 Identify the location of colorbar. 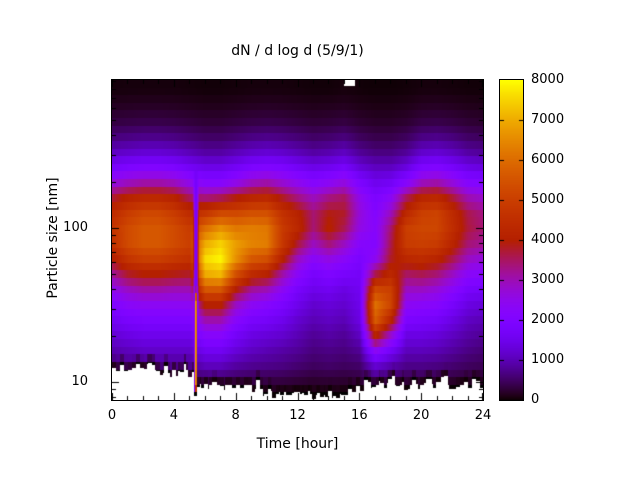
(511, 240).